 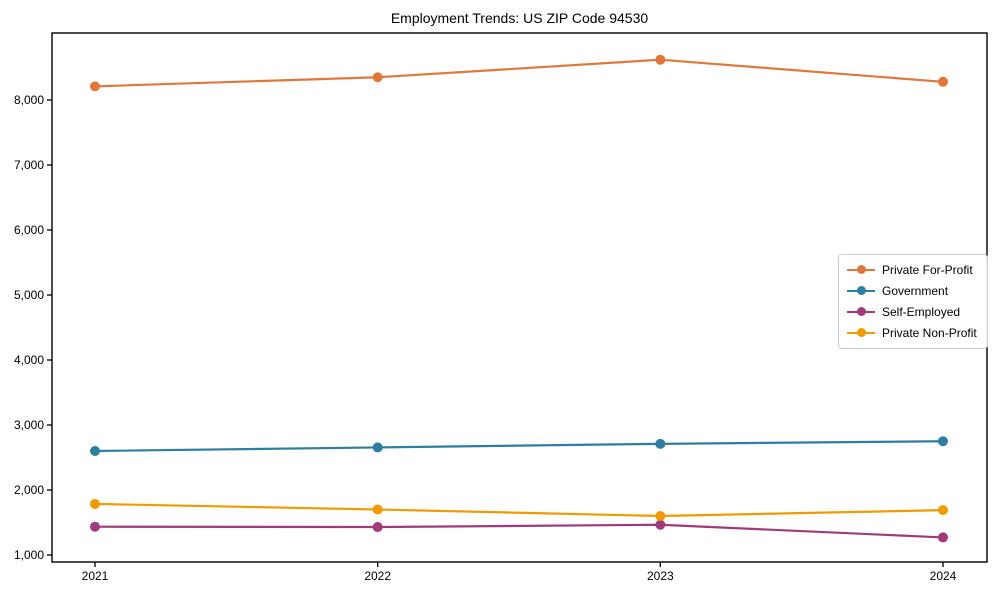 I want to click on legend-marker-self-employed, so click(x=861, y=311).